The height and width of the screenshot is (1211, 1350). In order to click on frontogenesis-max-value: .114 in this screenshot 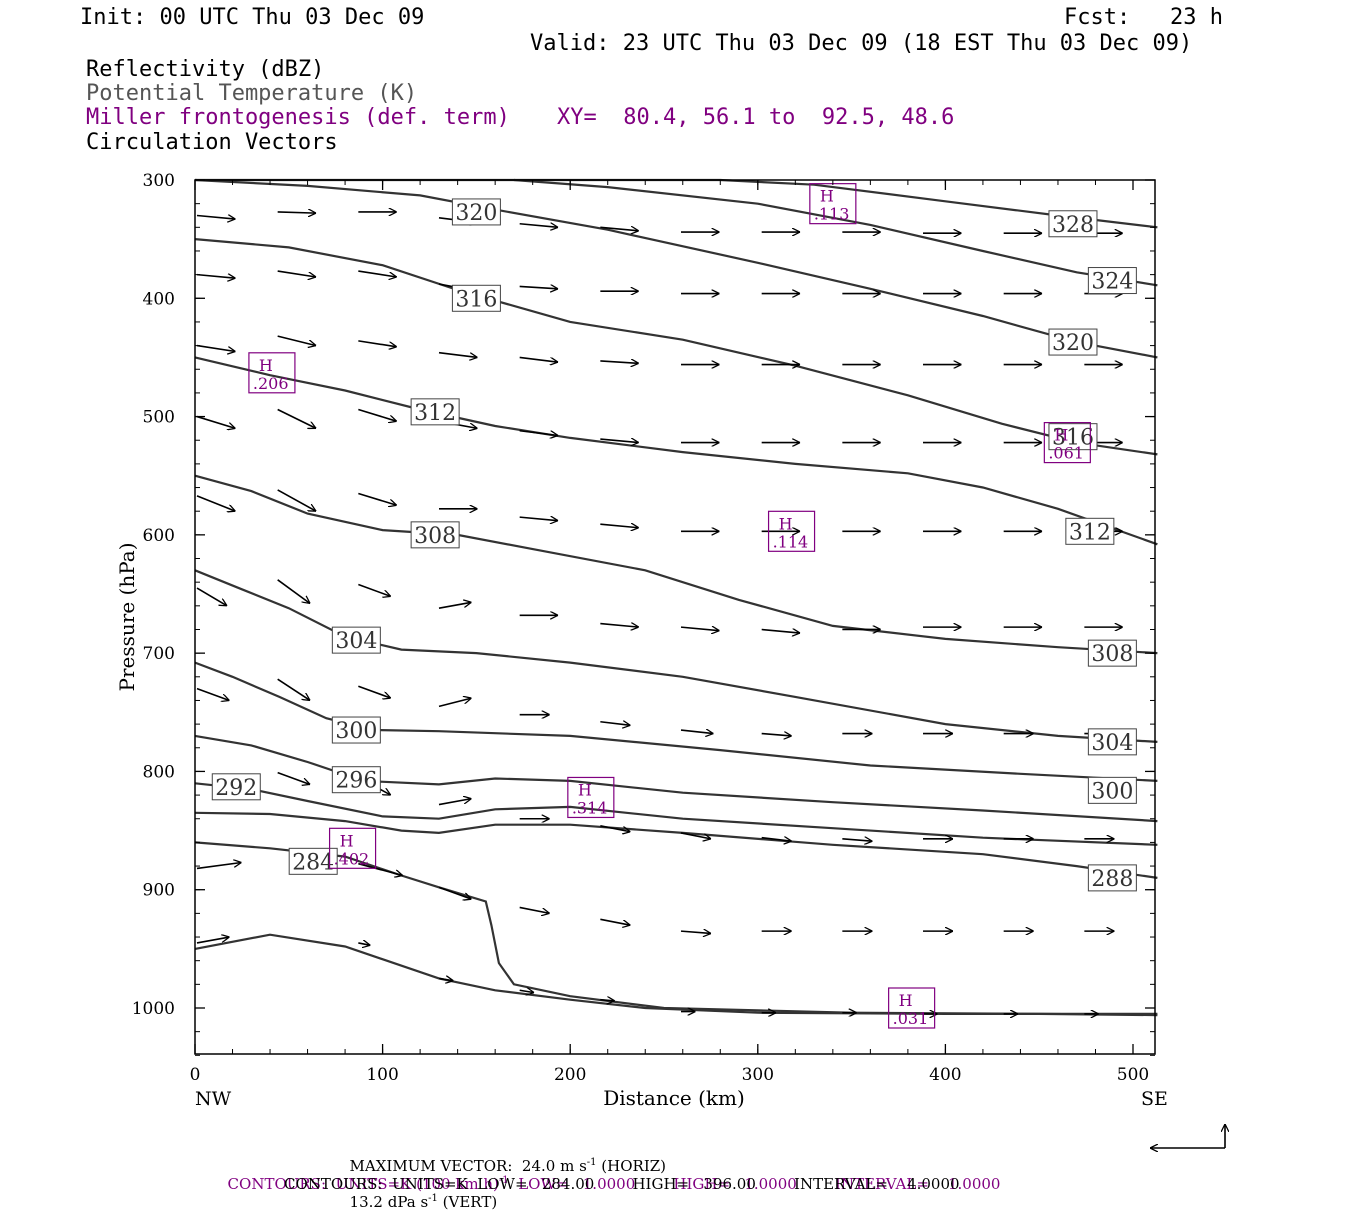, I will do `click(791, 541)`.